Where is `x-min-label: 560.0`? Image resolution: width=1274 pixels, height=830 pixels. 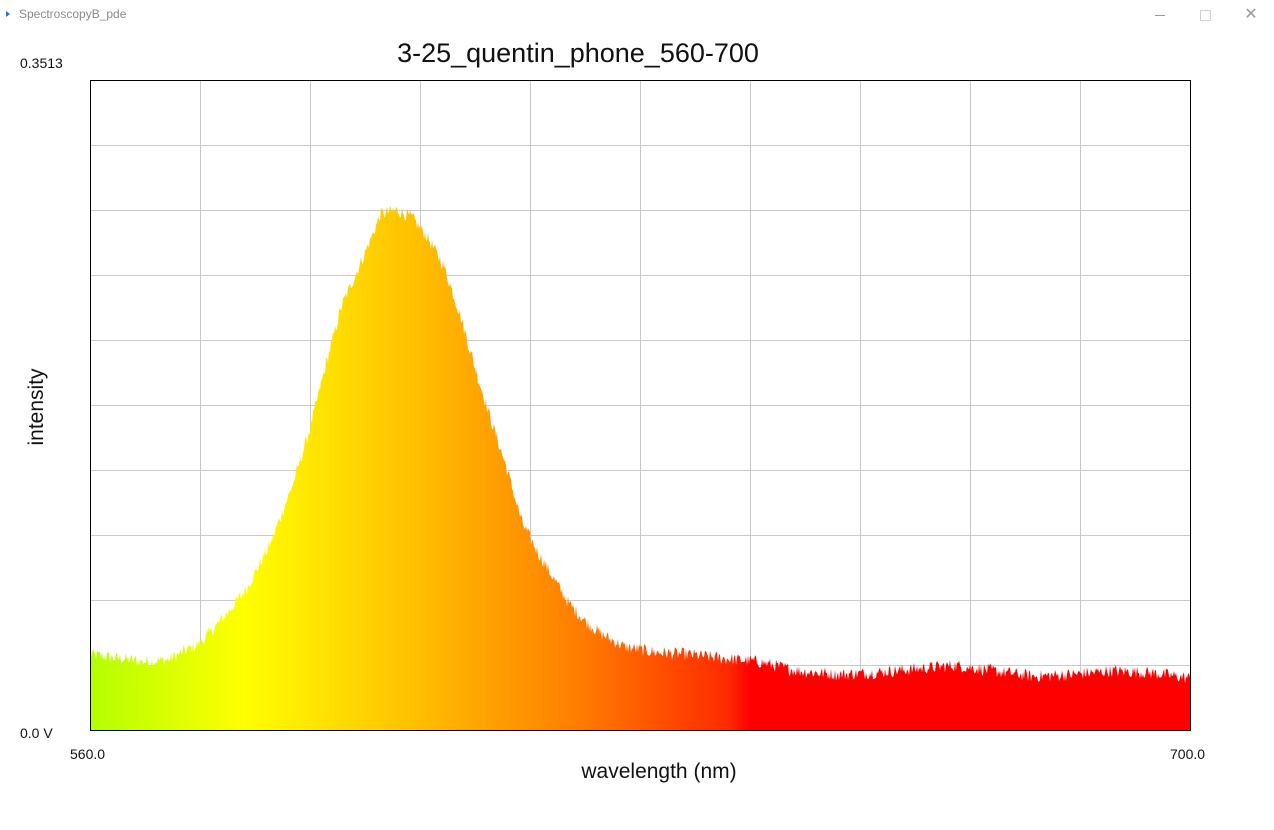 x-min-label: 560.0 is located at coordinates (88, 754).